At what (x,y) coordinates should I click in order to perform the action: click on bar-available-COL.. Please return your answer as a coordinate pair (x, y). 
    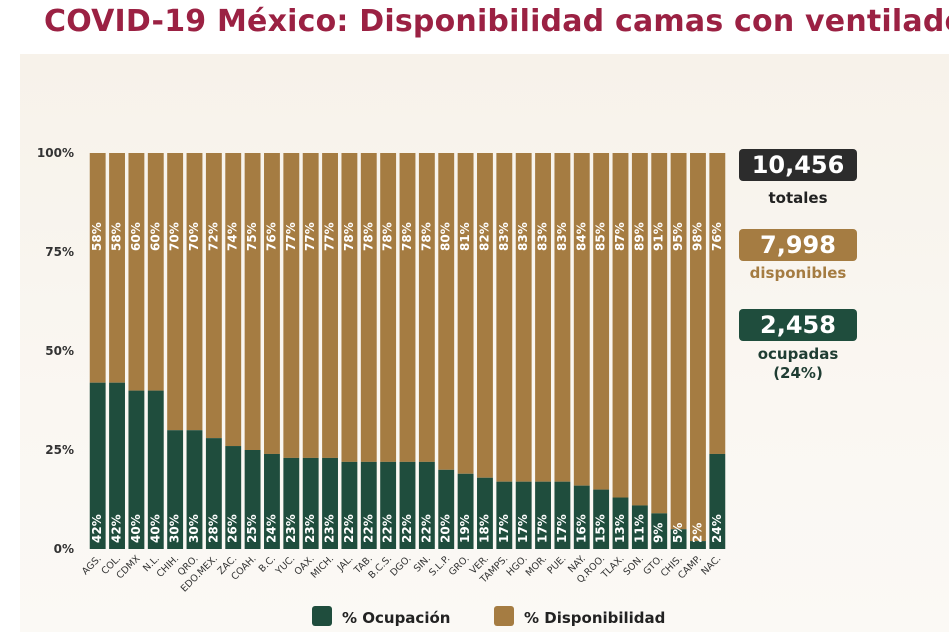
    Looking at the image, I should click on (117, 268).